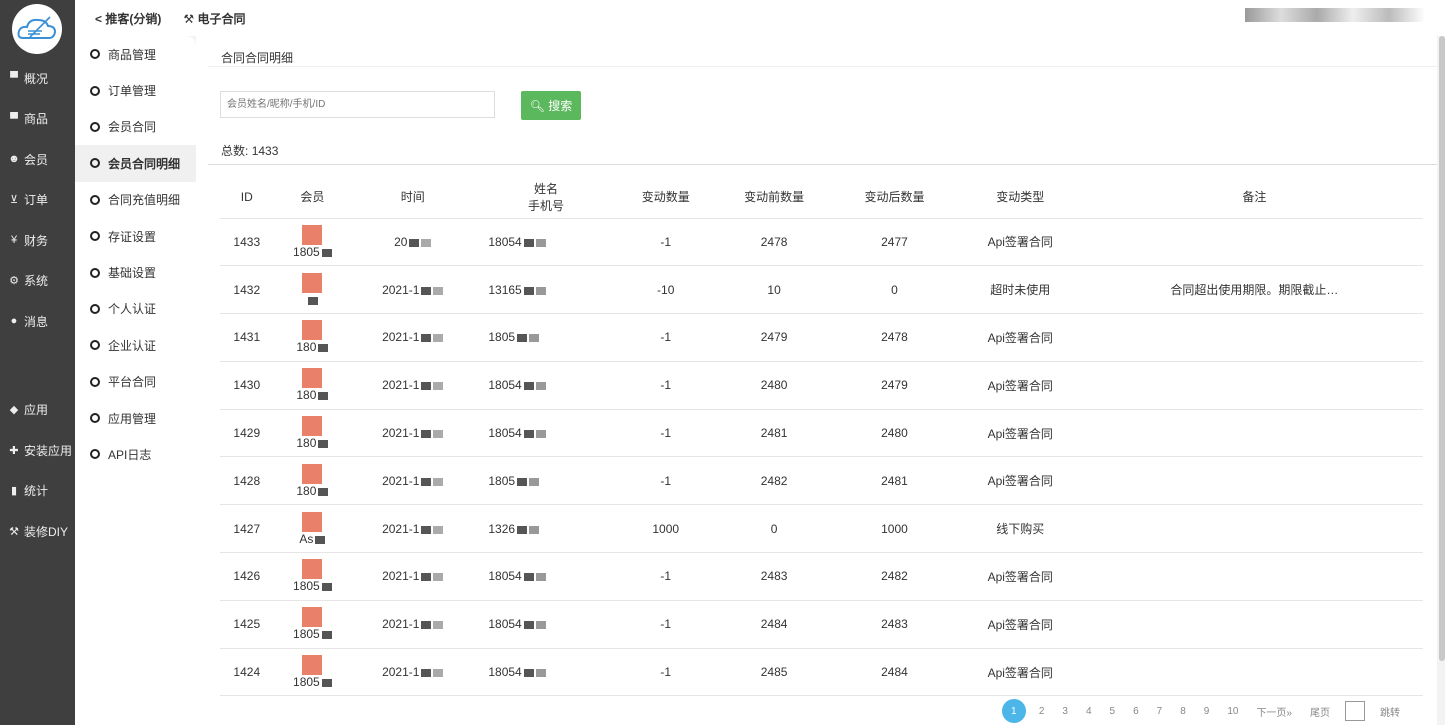  What do you see at coordinates (1335, 15) in the screenshot?
I see `user-info-blurred` at bounding box center [1335, 15].